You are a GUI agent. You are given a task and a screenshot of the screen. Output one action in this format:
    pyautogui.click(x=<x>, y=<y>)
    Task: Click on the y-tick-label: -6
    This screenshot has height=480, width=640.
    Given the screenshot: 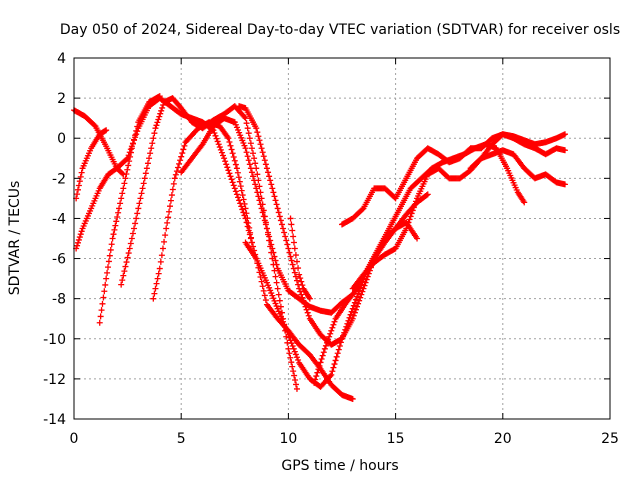 What is the action you would take?
    pyautogui.click(x=59, y=260)
    